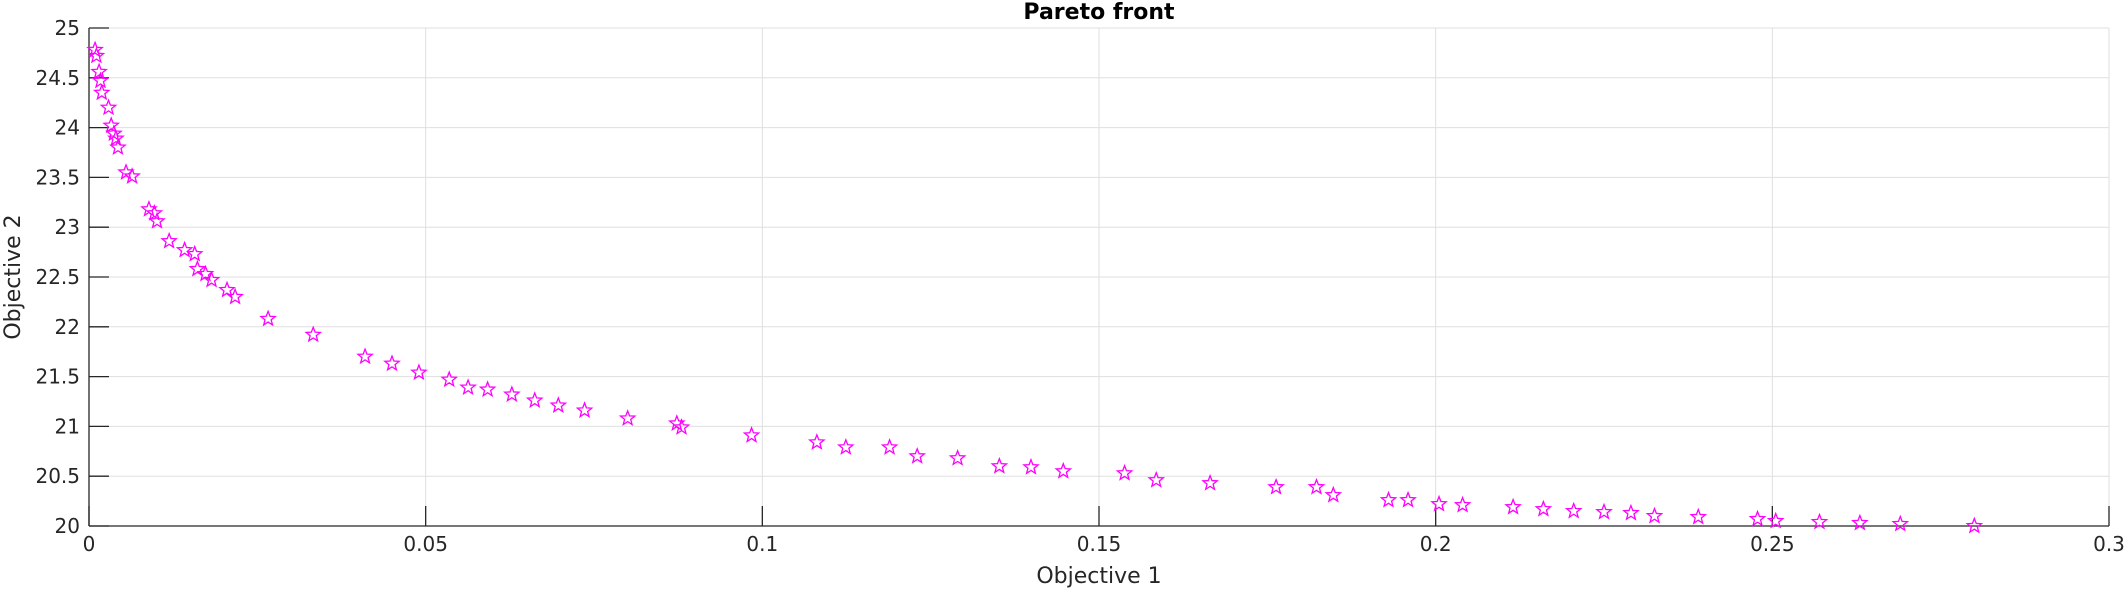  I want to click on x-axis-label: Objective 1, so click(1098, 576).